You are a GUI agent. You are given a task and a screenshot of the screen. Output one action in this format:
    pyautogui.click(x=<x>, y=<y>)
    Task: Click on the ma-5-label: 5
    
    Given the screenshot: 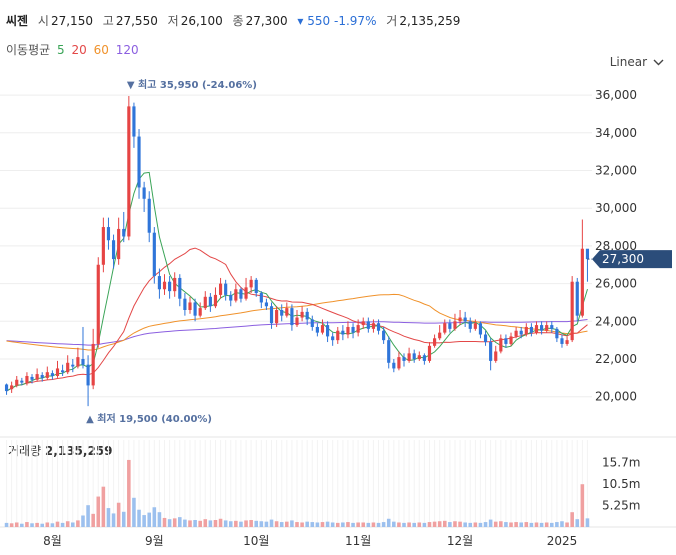 What is the action you would take?
    pyautogui.click(x=61, y=50)
    